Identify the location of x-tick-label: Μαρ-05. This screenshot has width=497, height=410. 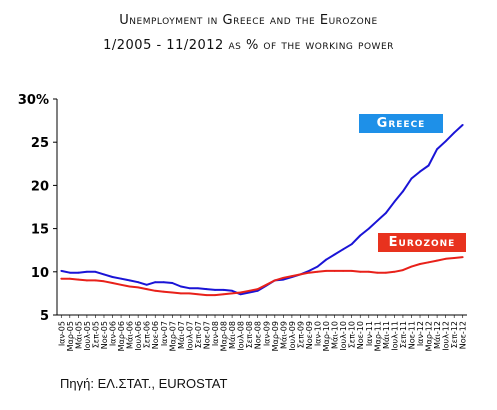
(70, 336).